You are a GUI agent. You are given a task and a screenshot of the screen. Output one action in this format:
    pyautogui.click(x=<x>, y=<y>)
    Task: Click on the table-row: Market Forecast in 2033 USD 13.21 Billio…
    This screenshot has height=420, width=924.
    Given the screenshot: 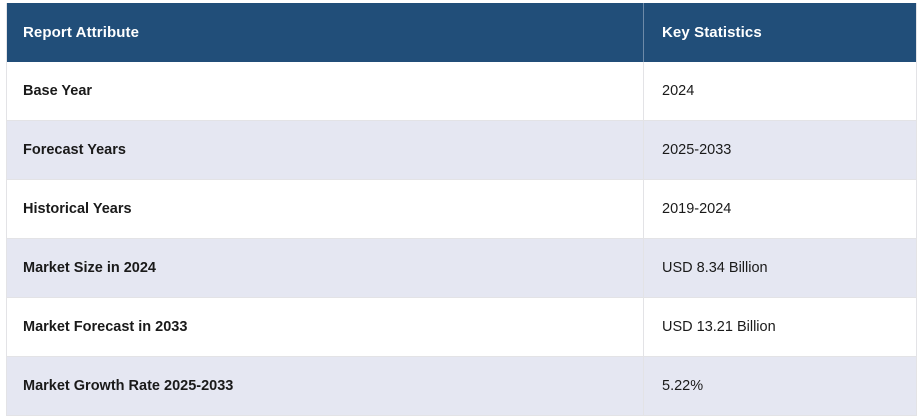 What is the action you would take?
    pyautogui.click(x=461, y=327)
    